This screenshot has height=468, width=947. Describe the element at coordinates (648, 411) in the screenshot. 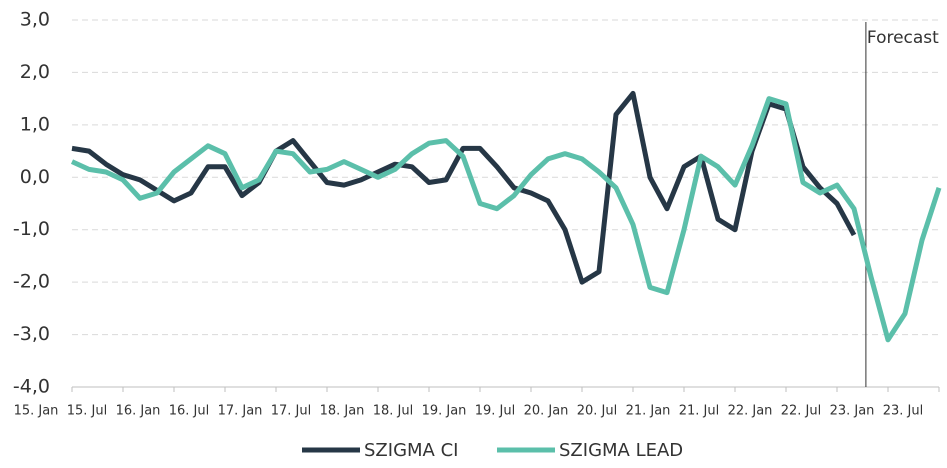

I see `x-tick-label: 21. Jan` at that location.